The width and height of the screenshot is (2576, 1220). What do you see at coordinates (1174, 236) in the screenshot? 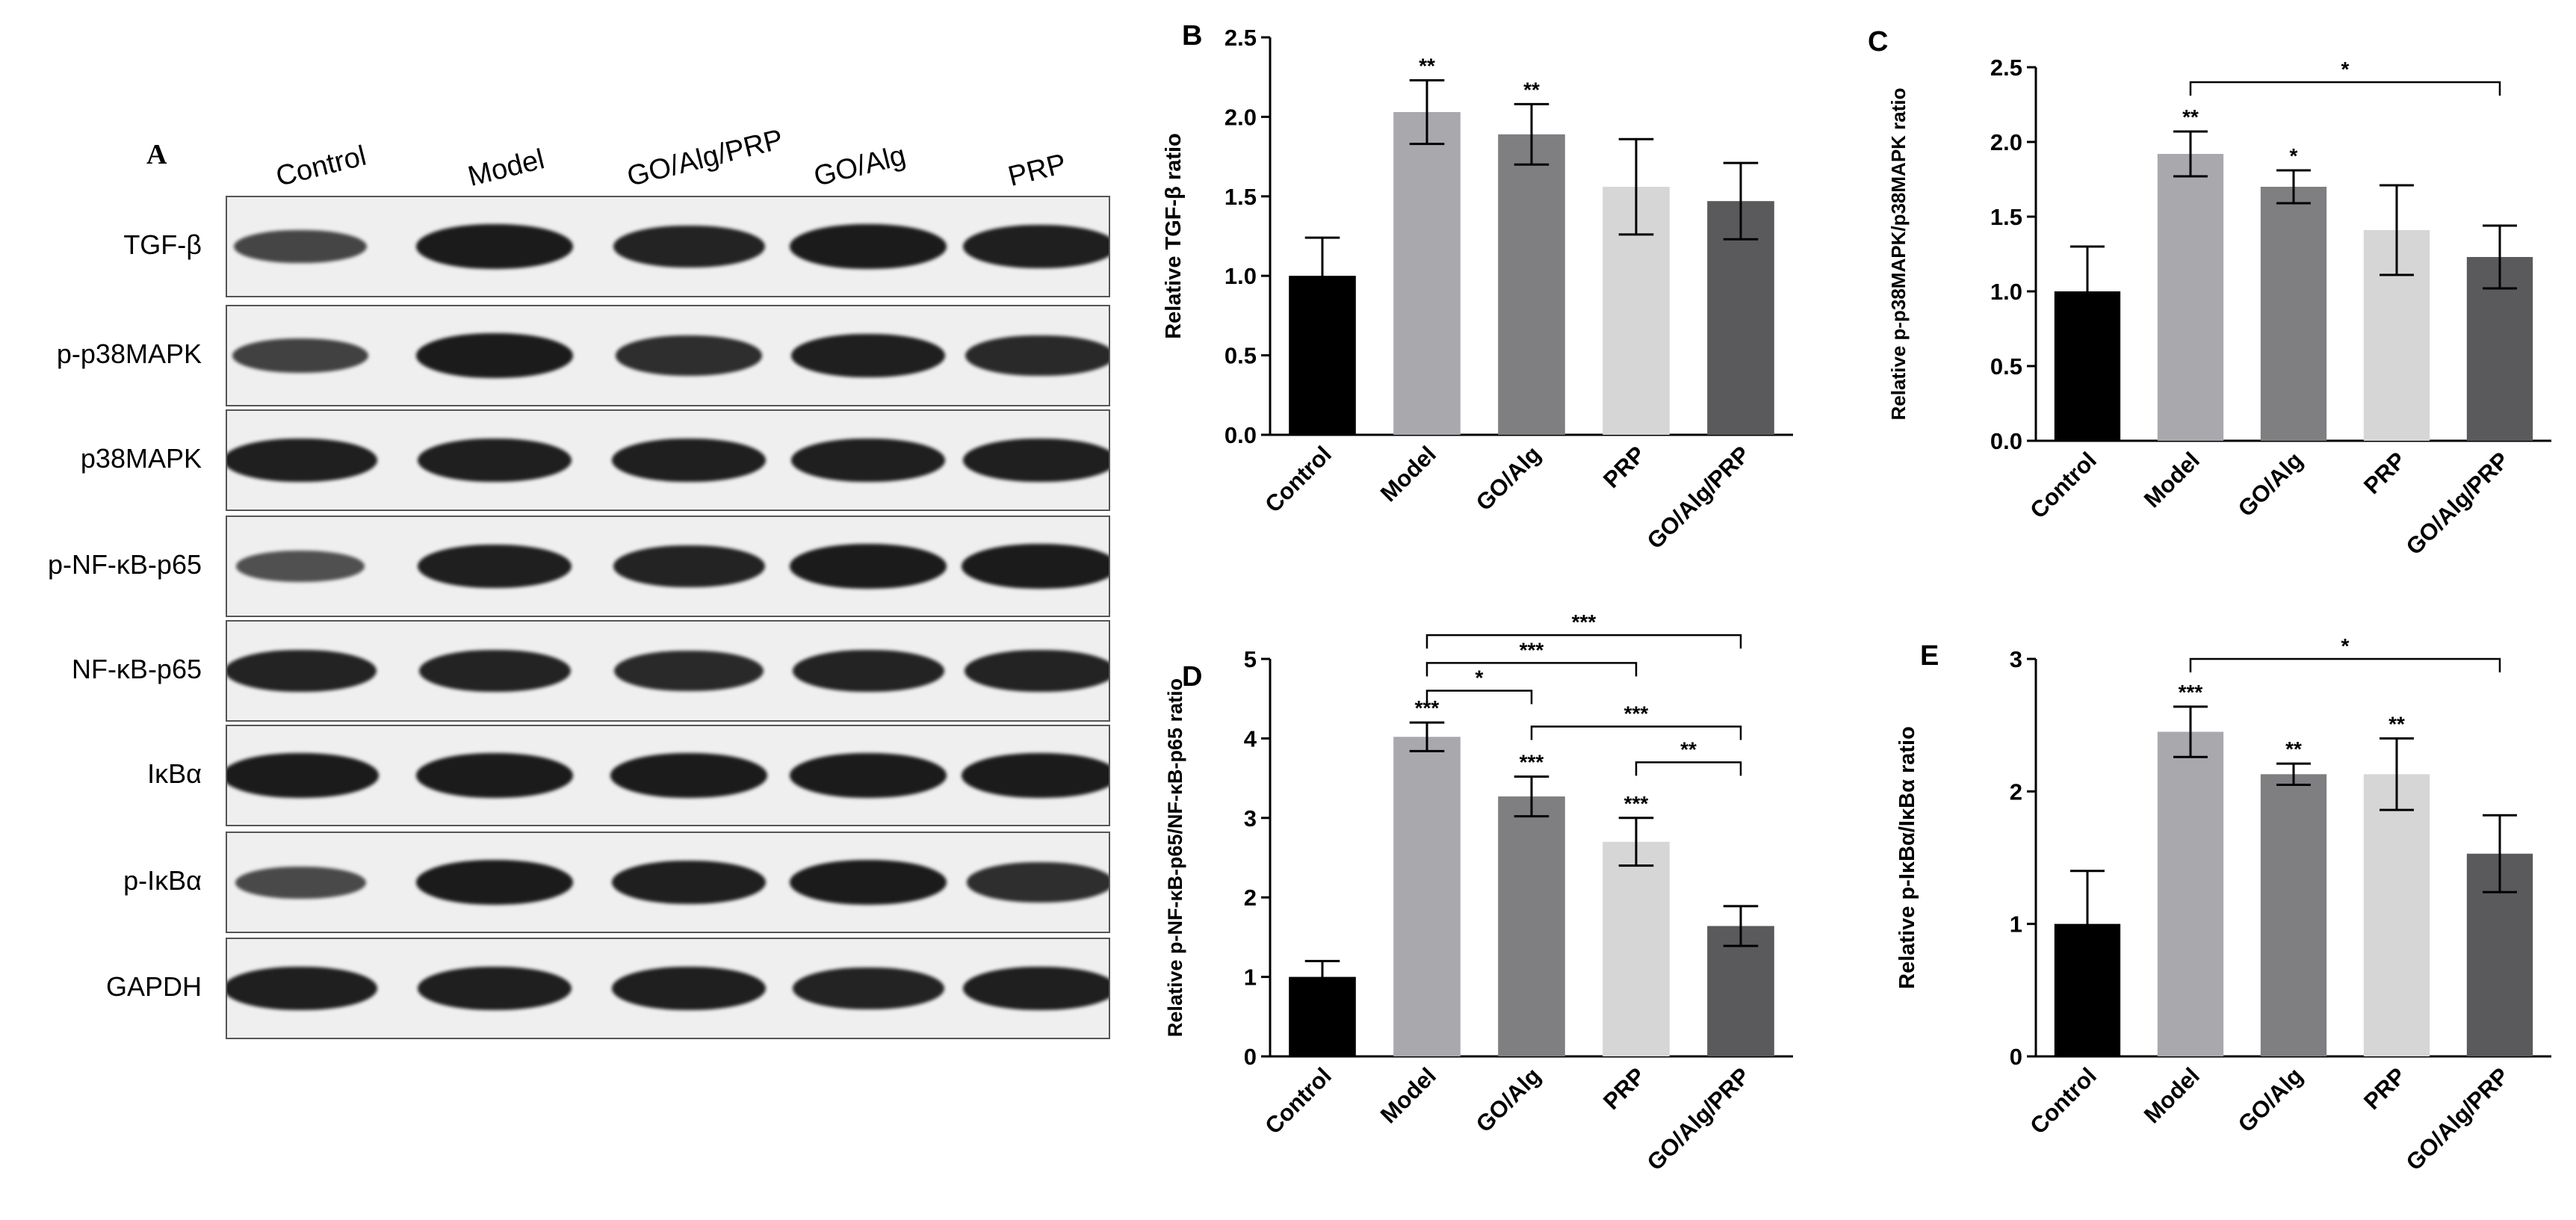
I see `y-axis-label: Relative TGF-β ratio` at bounding box center [1174, 236].